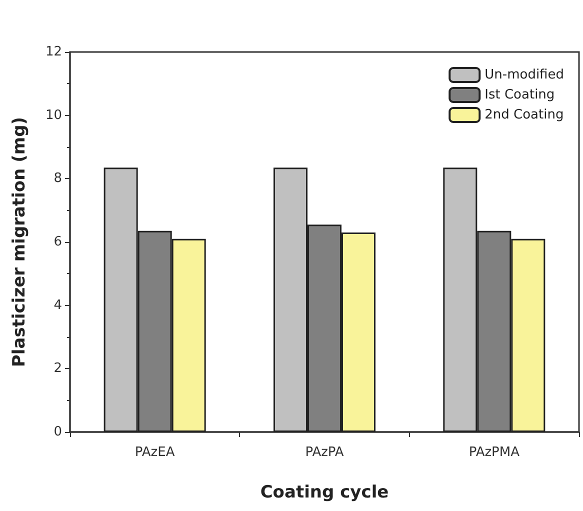 The image size is (583, 511). I want to click on y-axis-title: Plasticizer migration (mg), so click(20, 242).